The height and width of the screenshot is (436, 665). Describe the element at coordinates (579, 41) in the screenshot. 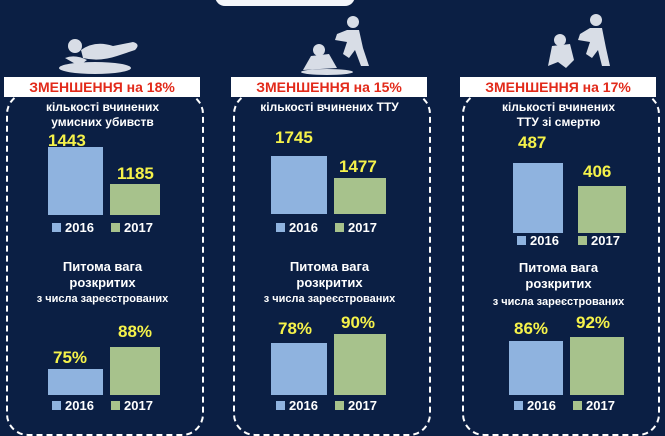

I see `attack-icon` at that location.